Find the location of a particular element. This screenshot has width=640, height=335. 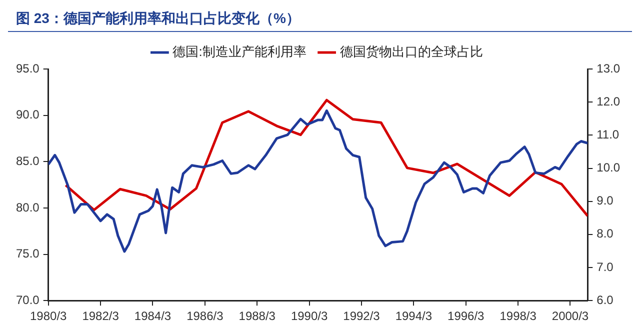

y2-tick-label: 6.0 is located at coordinates (605, 299).